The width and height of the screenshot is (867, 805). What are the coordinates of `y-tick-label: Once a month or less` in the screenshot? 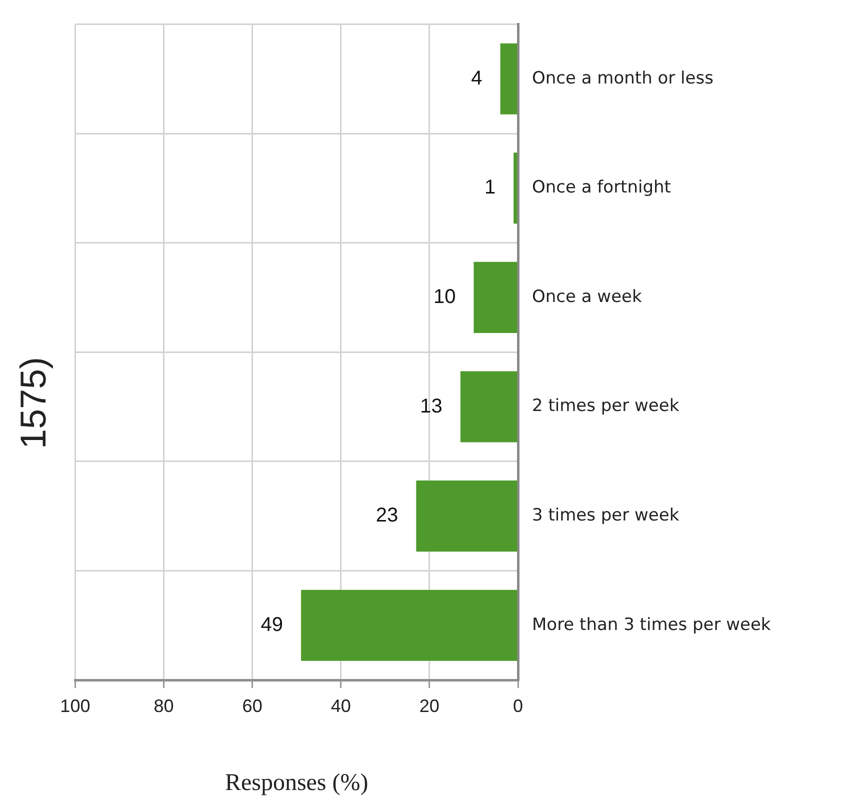 It's located at (623, 78).